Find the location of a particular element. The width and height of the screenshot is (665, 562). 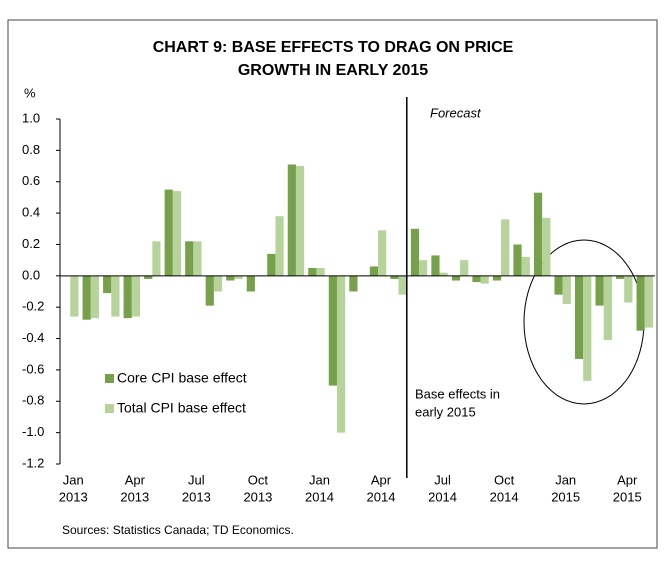

y-tick-label: -0.6 is located at coordinates (33, 368).